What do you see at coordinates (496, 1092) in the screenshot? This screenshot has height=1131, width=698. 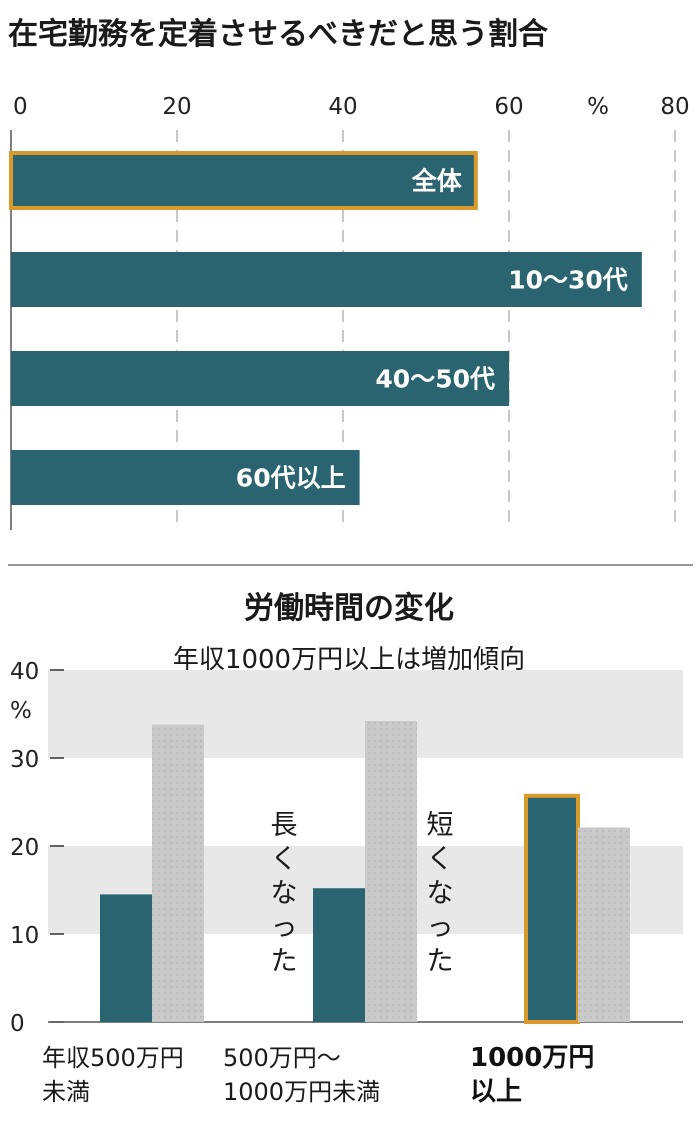 I see `chart2-category-label: 以上` at bounding box center [496, 1092].